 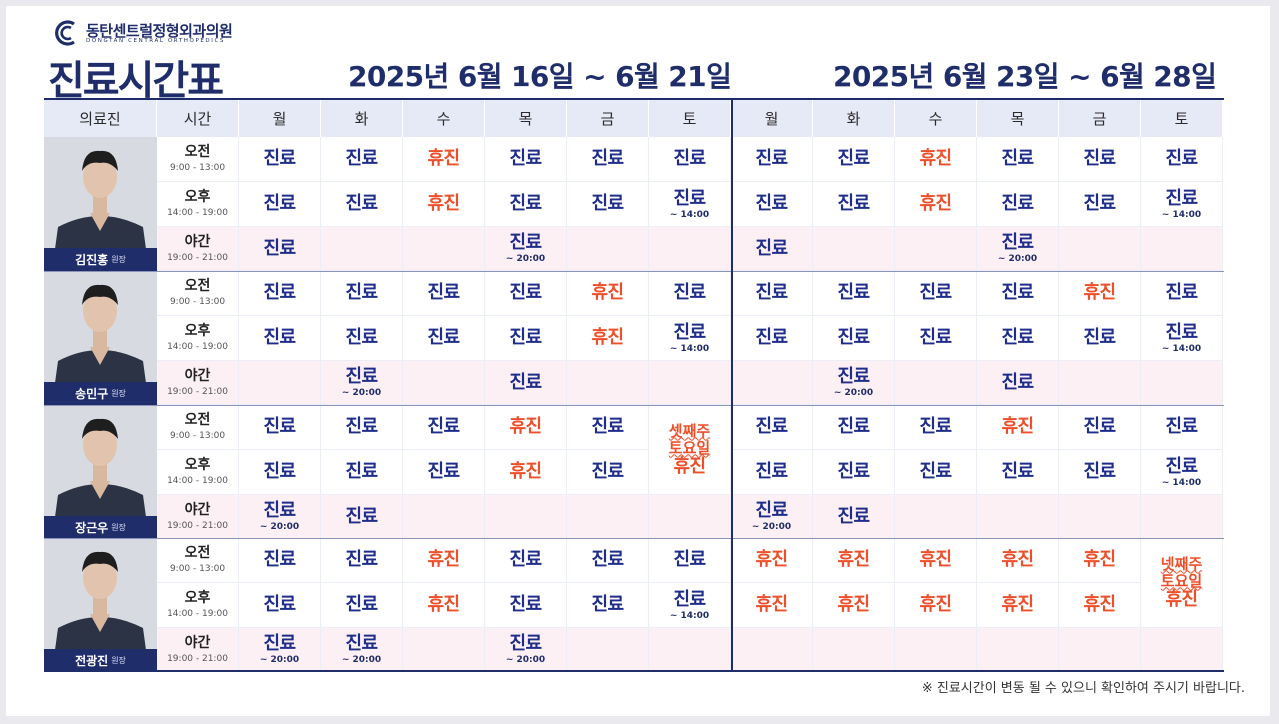 What do you see at coordinates (525, 259) in the screenshot?
I see `hours-note: ~ 20:00` at bounding box center [525, 259].